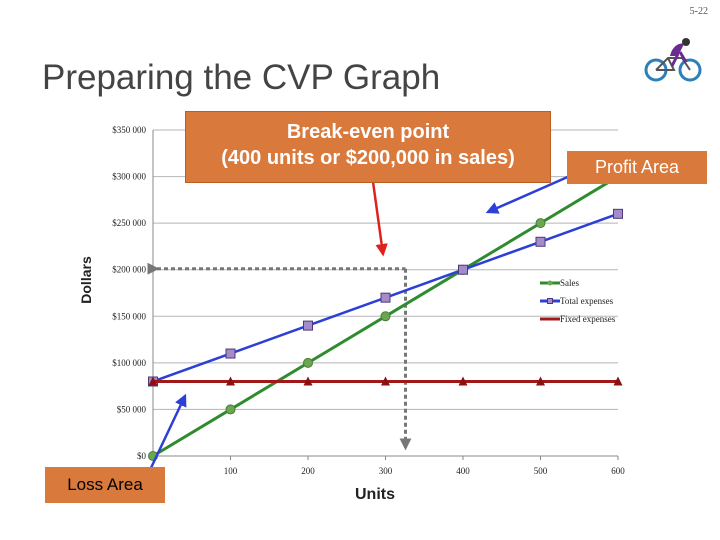 The image size is (720, 540). Describe the element at coordinates (541, 471) in the screenshot. I see `x-tick-label: 500` at that location.